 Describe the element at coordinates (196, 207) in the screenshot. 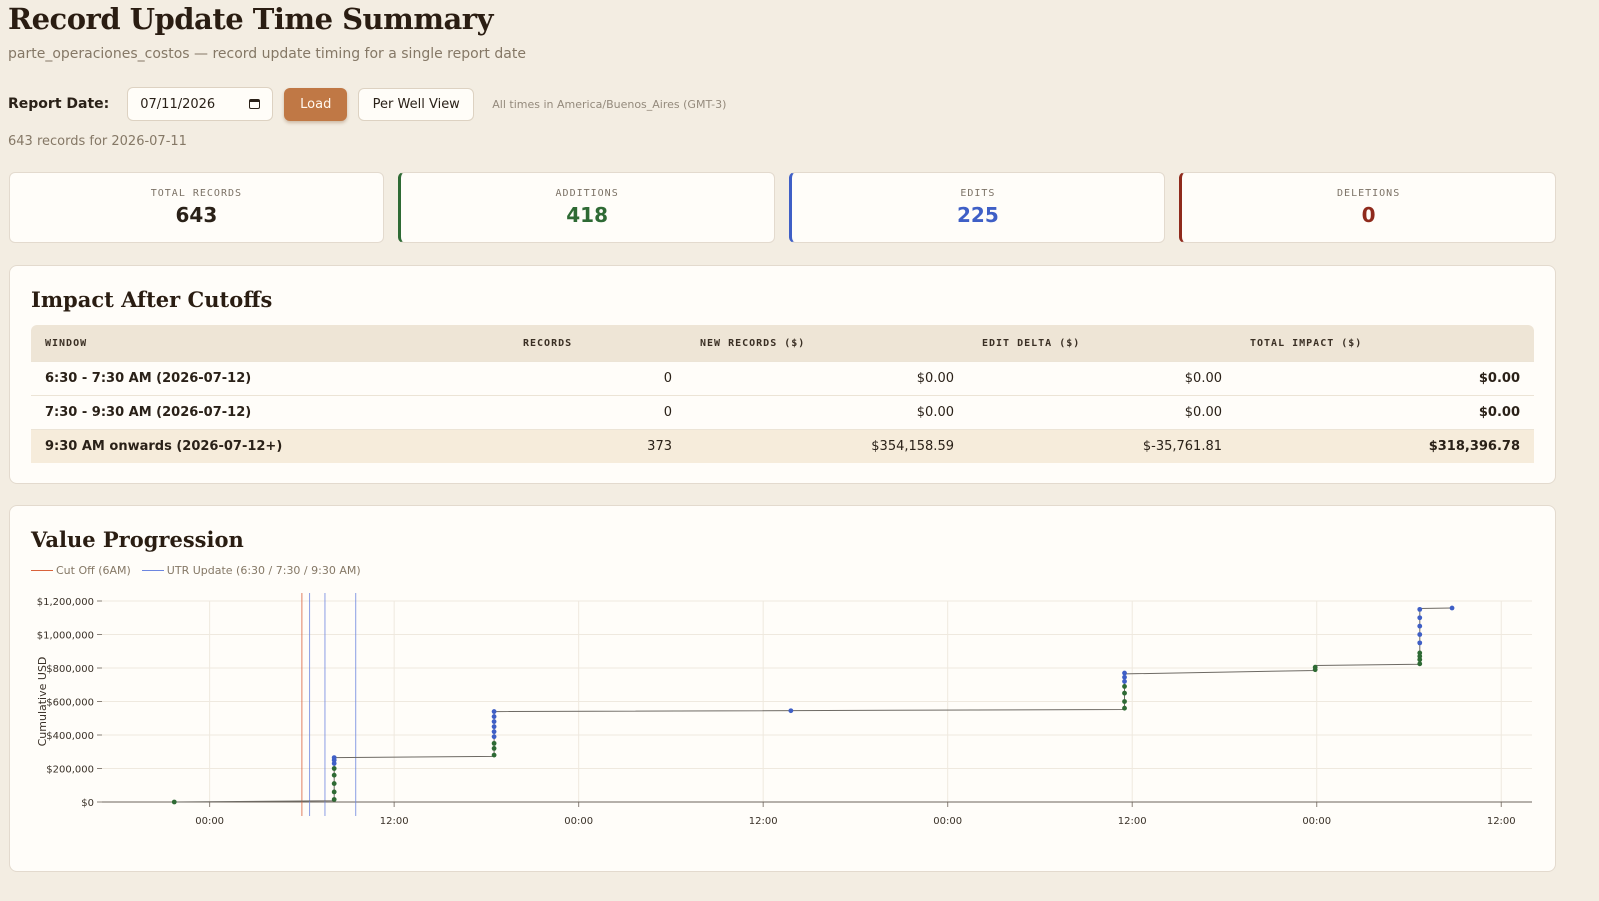

I see `total-records-card: TOTAL RECORDS 643` at that location.